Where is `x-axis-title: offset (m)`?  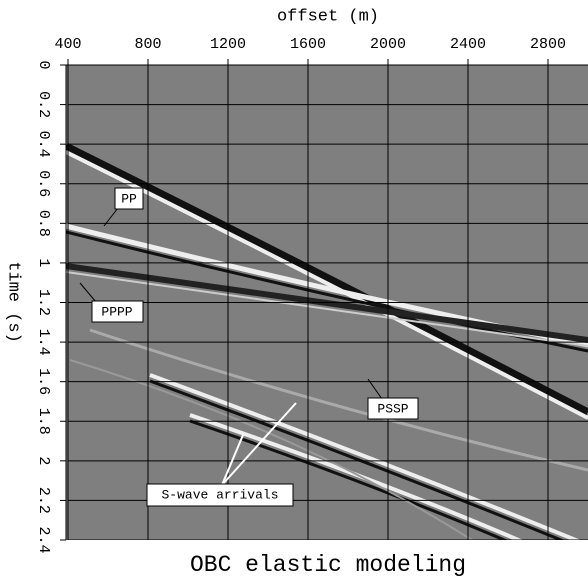
x-axis-title: offset (m) is located at coordinates (328, 16).